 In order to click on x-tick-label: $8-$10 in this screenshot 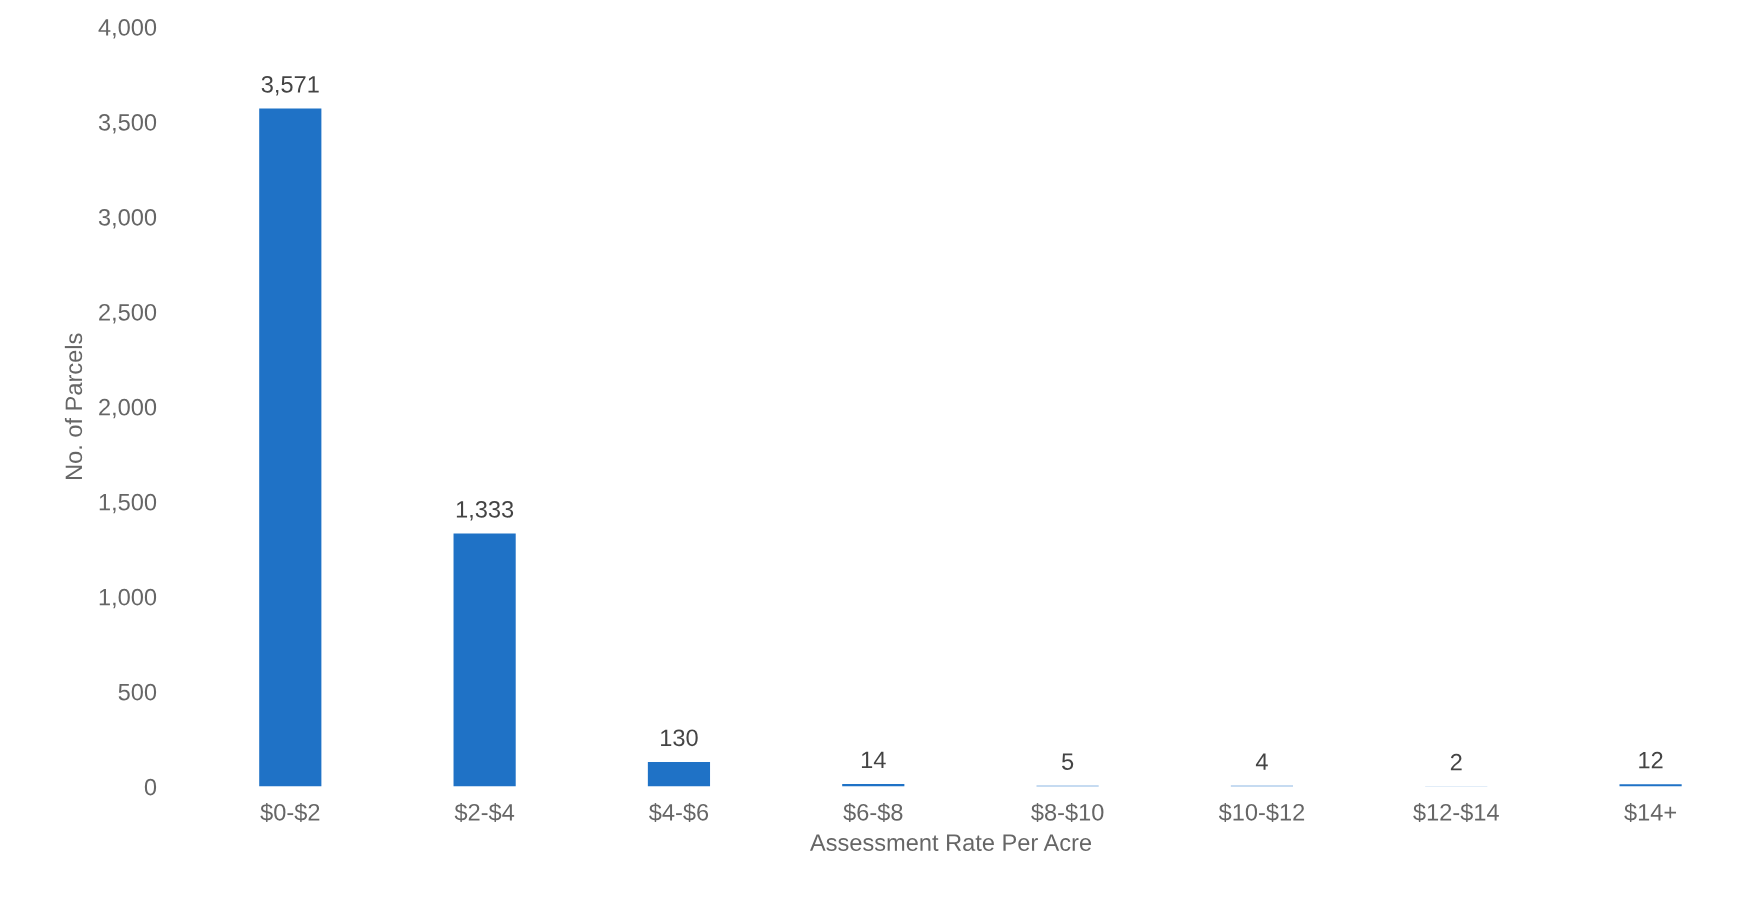, I will do `click(1067, 812)`.